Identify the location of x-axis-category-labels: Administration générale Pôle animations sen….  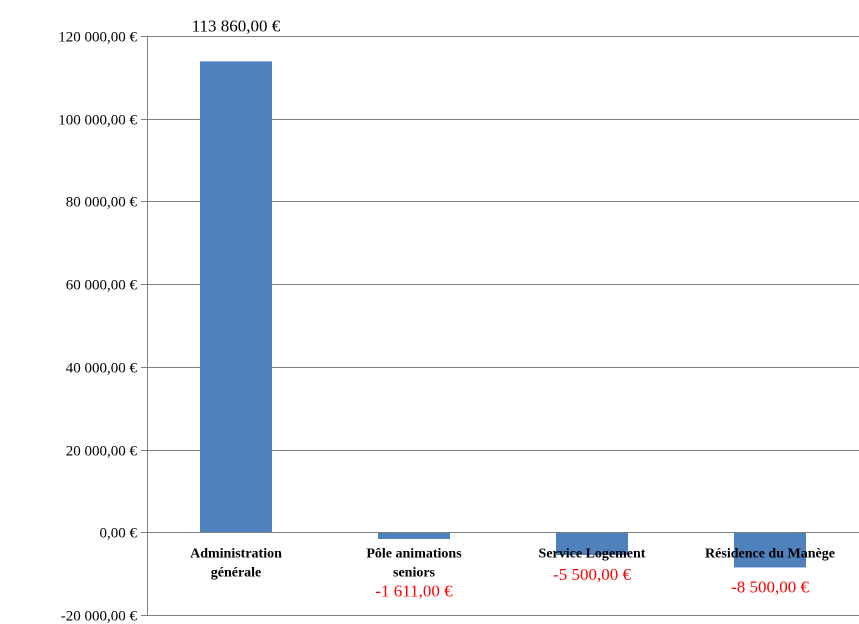
(512, 563).